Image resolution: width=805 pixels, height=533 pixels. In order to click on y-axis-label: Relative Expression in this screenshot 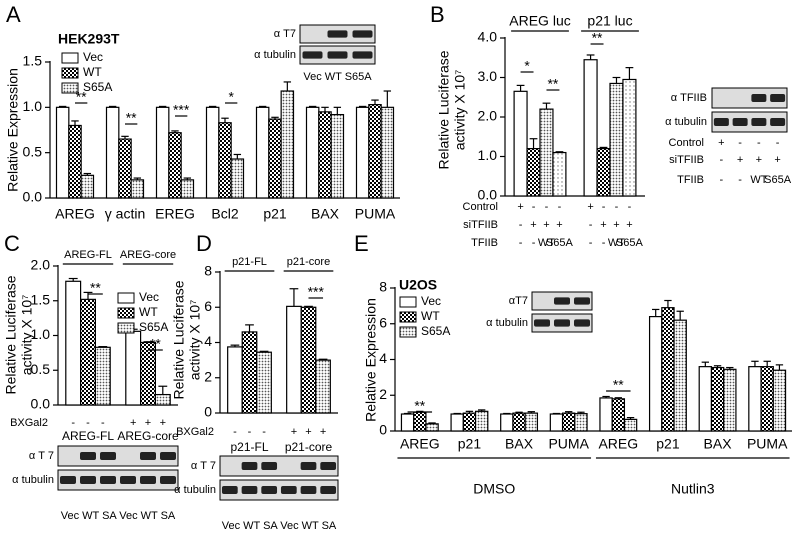, I will do `click(13, 130)`.